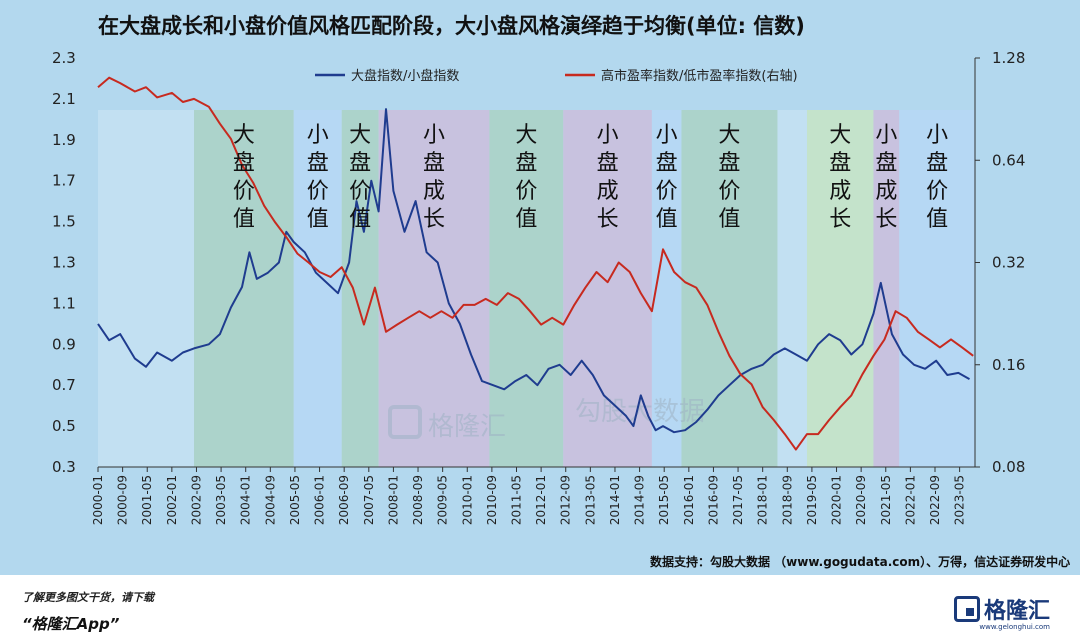 The height and width of the screenshot is (644, 1080). I want to click on x-tick-label: 2023-05, so click(960, 500).